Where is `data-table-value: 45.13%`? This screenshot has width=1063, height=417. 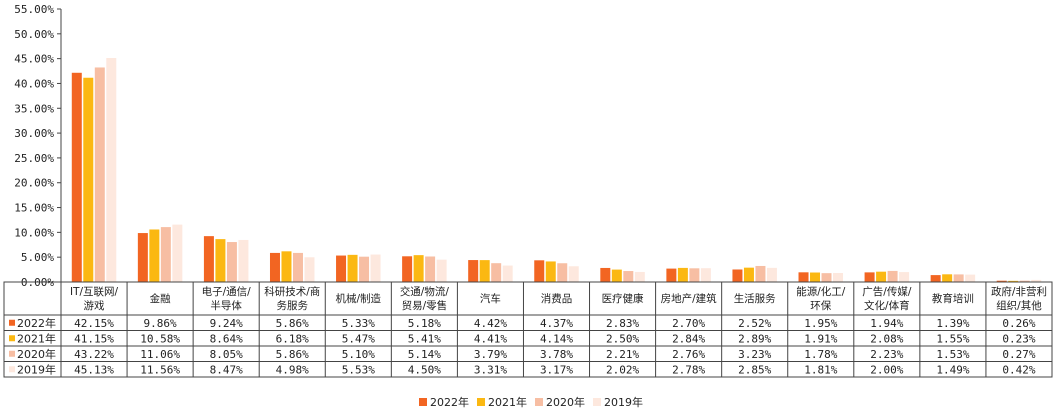 data-table-value: 45.13% is located at coordinates (94, 369).